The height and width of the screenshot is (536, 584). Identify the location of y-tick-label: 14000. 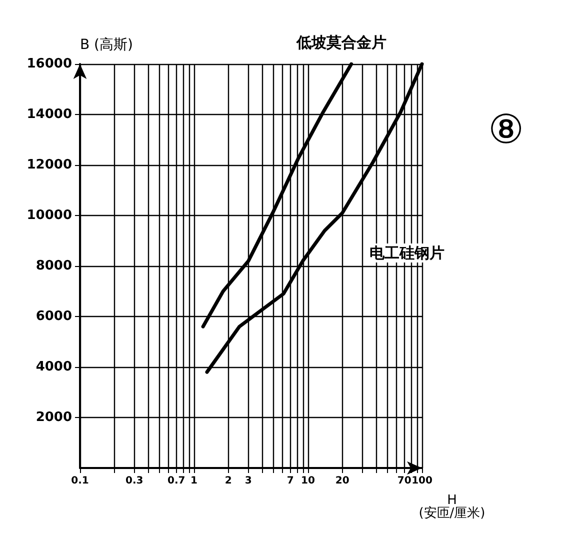
(49, 114).